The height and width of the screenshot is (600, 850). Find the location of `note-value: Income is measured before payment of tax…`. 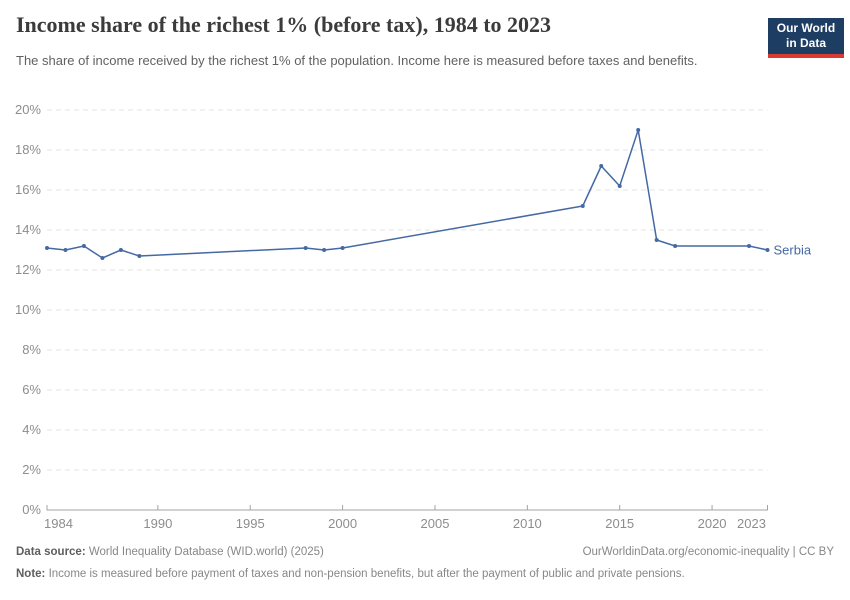

note-value: Income is measured before payment of tax… is located at coordinates (365, 574).